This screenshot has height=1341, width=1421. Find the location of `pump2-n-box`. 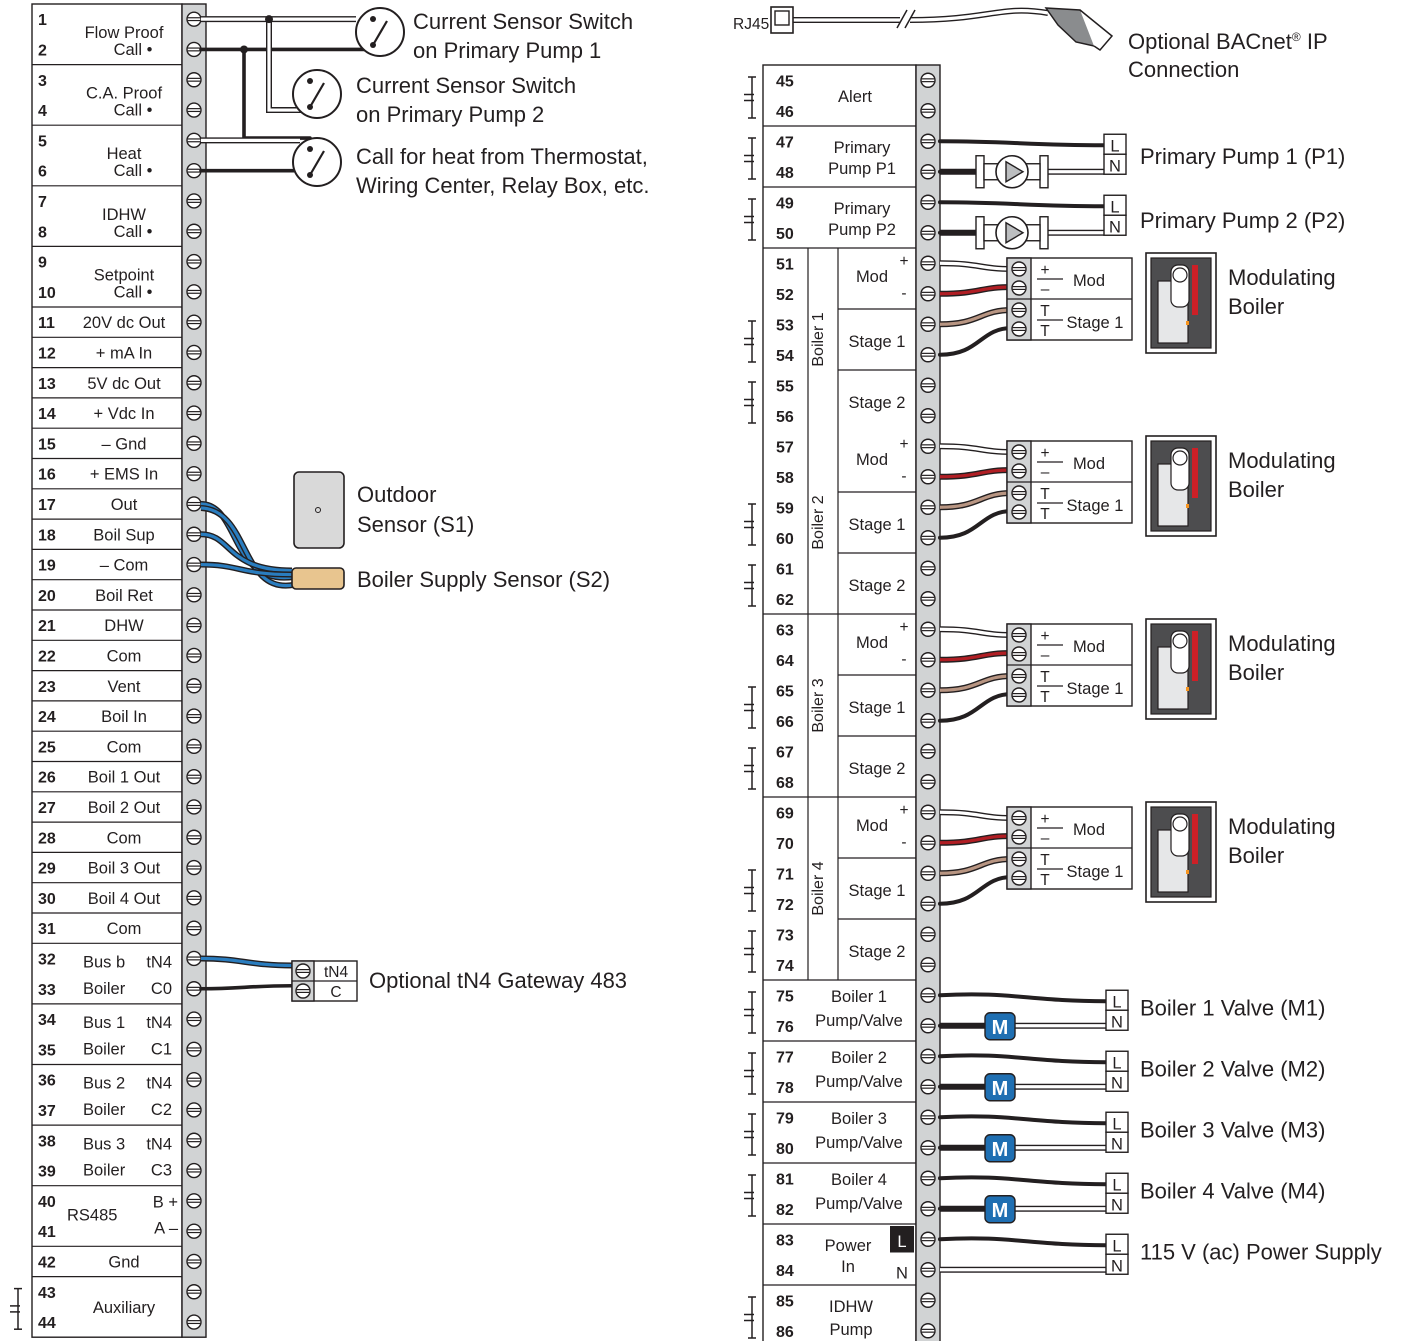

pump2-n-box is located at coordinates (1115, 225).